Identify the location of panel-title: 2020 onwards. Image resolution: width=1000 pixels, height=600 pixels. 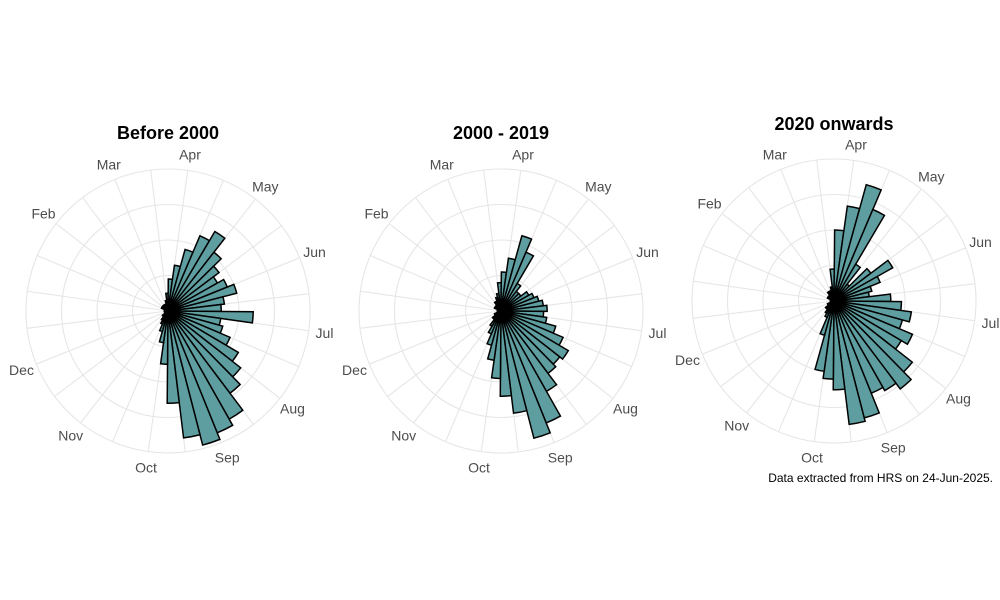
(833, 124).